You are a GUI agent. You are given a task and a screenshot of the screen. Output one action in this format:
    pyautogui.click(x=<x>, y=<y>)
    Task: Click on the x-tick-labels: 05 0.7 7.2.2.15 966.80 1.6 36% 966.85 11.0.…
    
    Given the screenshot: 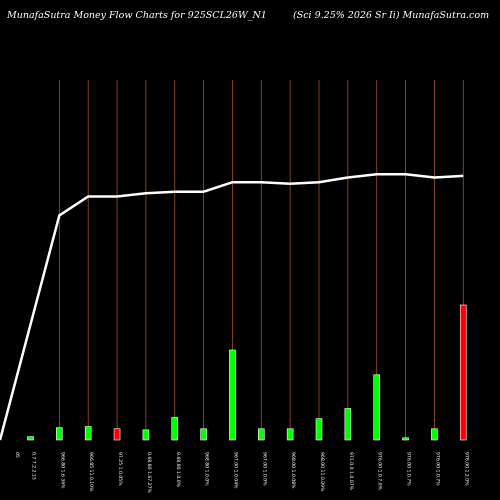 What is the action you would take?
    pyautogui.click(x=241, y=473)
    